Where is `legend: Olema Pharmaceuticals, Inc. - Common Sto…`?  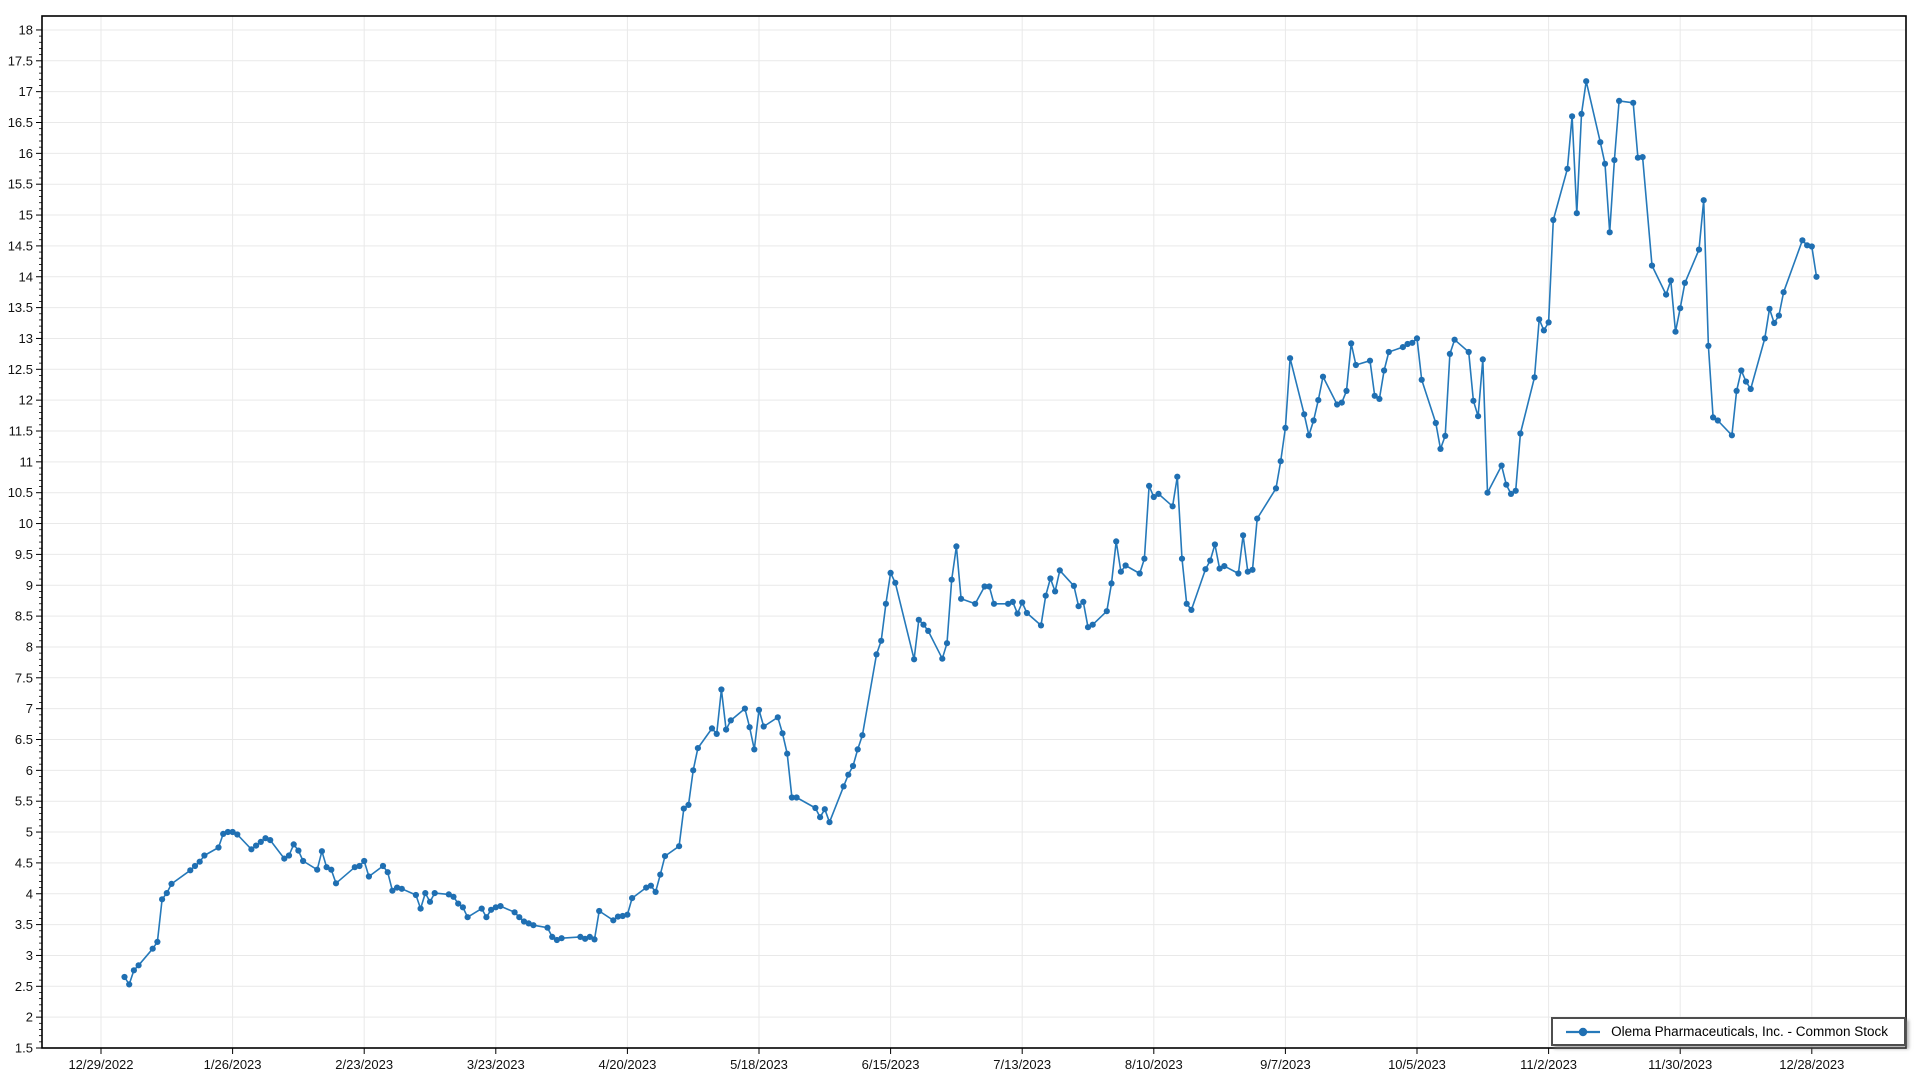 legend: Olema Pharmaceuticals, Inc. - Common Sto… is located at coordinates (1728, 1031).